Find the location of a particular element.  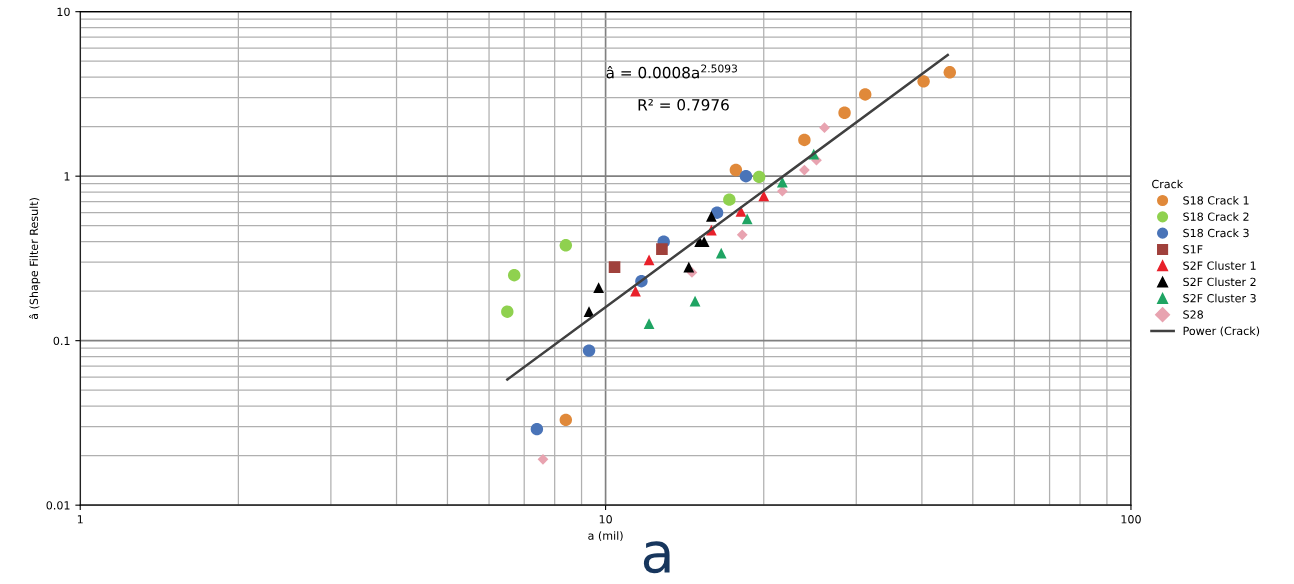

y-tick-label: 0.1 is located at coordinates (61, 341).